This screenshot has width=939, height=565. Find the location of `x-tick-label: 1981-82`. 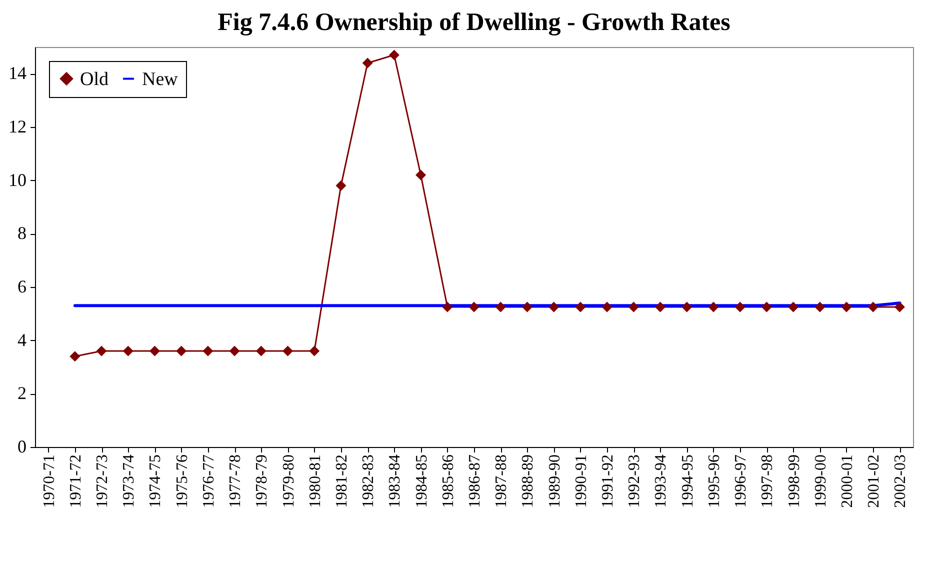

x-tick-label: 1981-82 is located at coordinates (341, 481).